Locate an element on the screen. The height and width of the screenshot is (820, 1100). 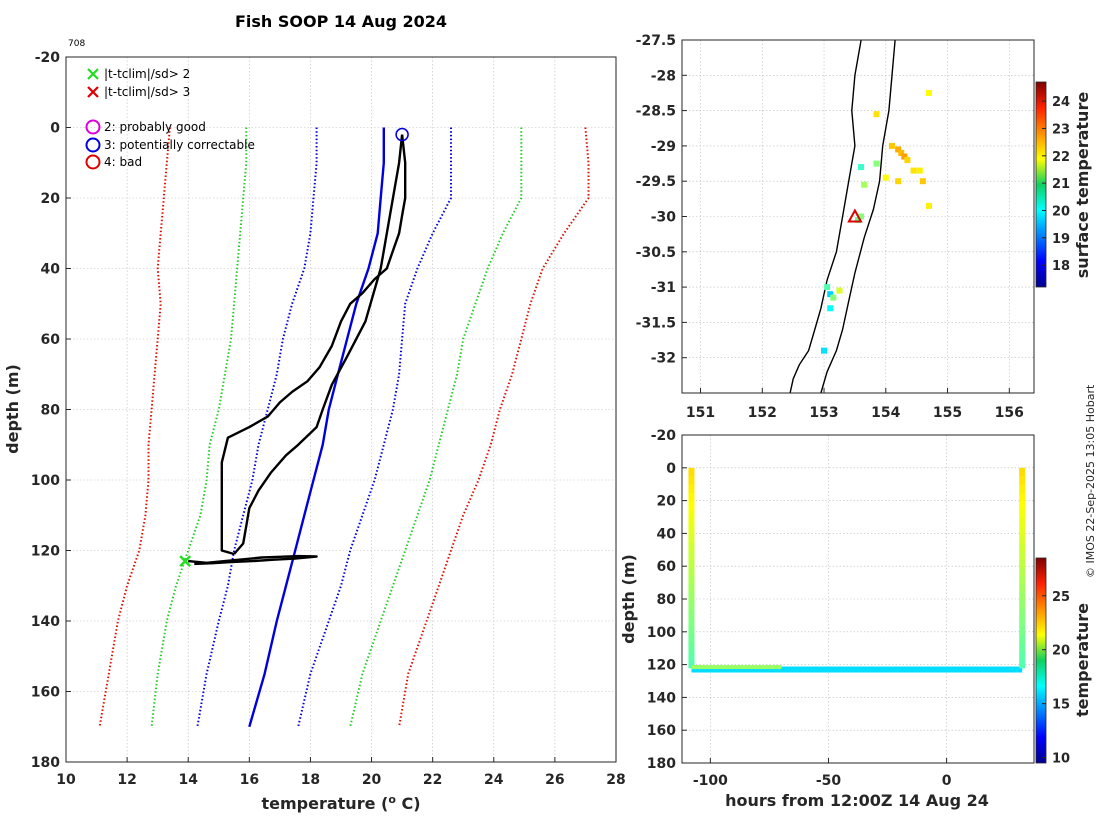
map-y-tick-label: -28 is located at coordinates (663, 76).